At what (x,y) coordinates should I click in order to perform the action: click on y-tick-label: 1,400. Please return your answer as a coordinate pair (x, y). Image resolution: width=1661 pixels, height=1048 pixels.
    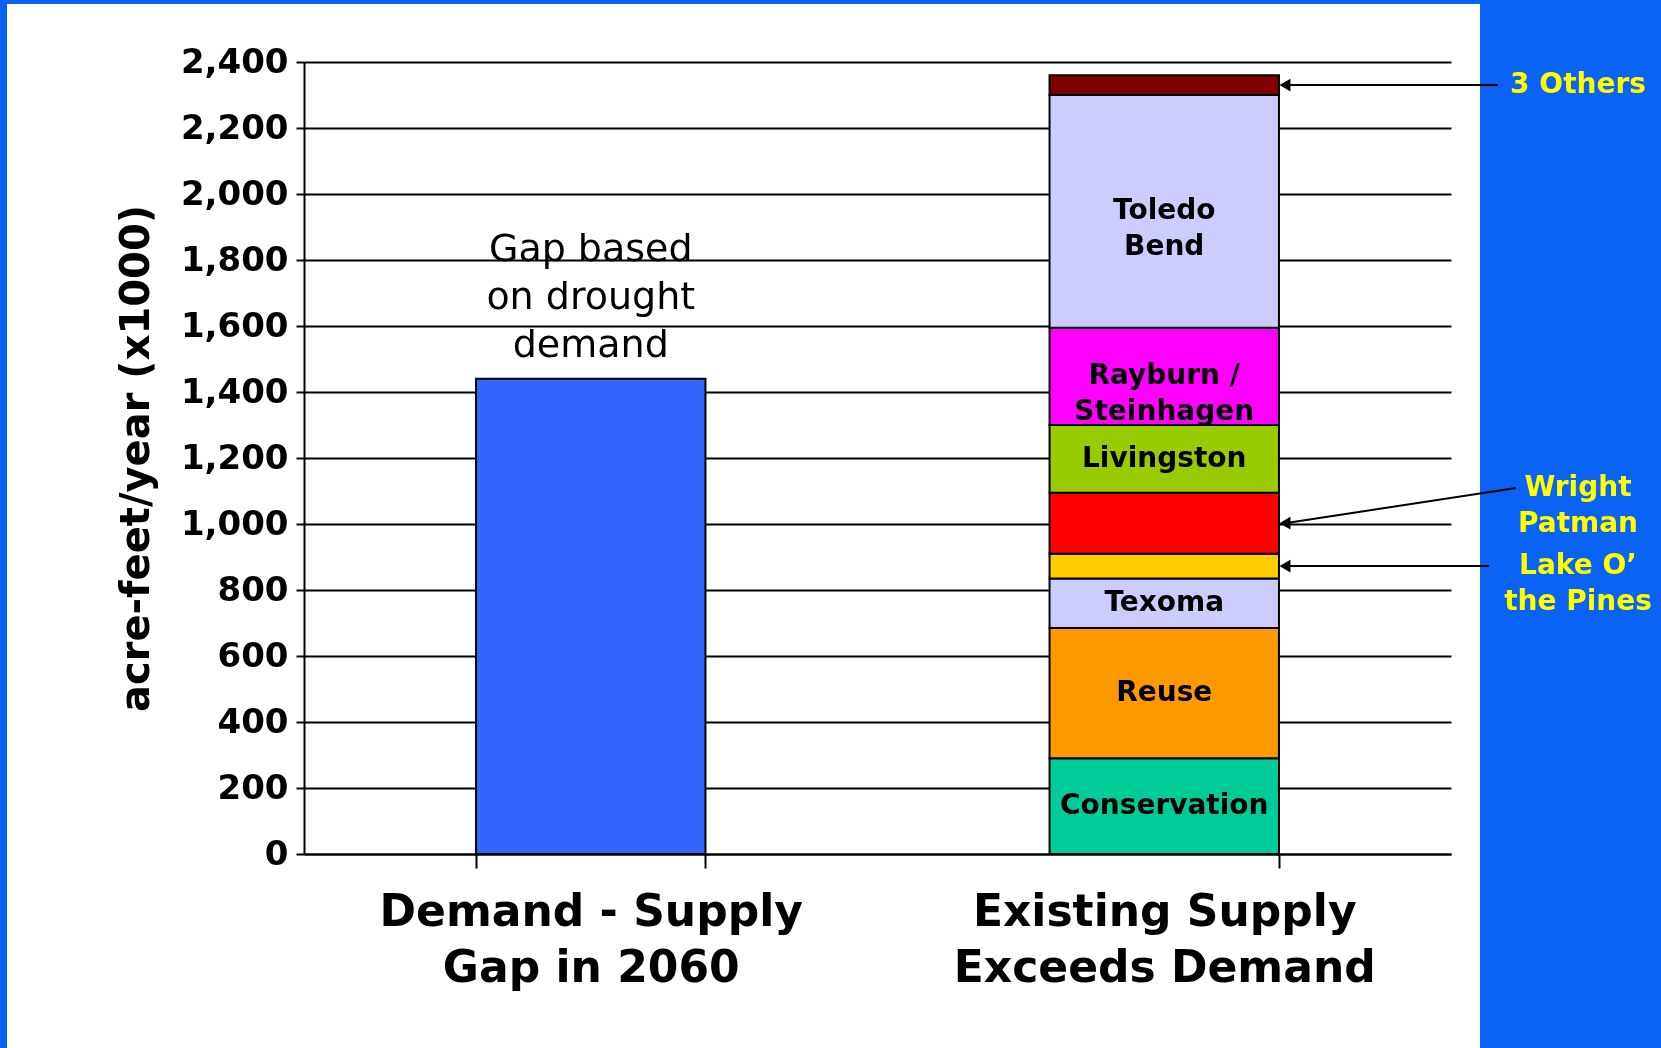
    Looking at the image, I should click on (234, 390).